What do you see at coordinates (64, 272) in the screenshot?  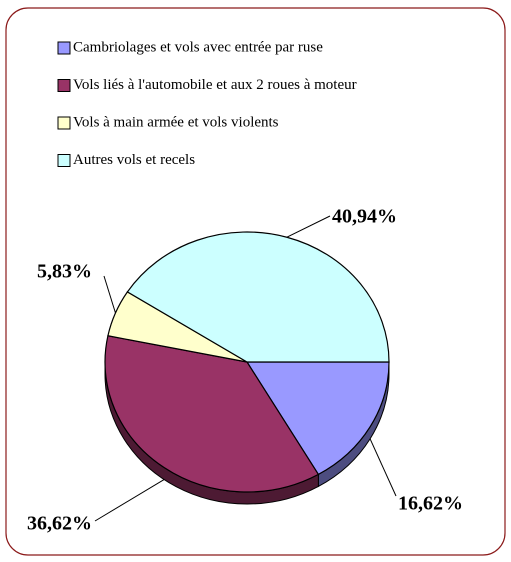 I see `data-label: 5,83%` at bounding box center [64, 272].